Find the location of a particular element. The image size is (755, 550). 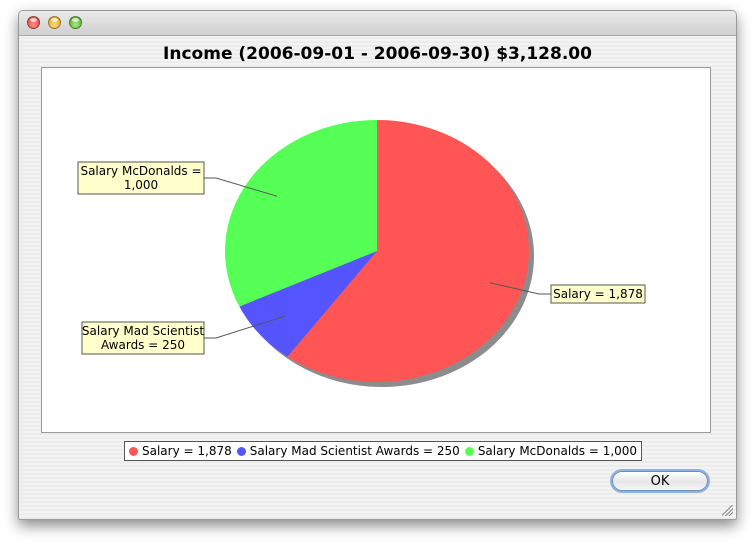

close-icon is located at coordinates (33, 22).